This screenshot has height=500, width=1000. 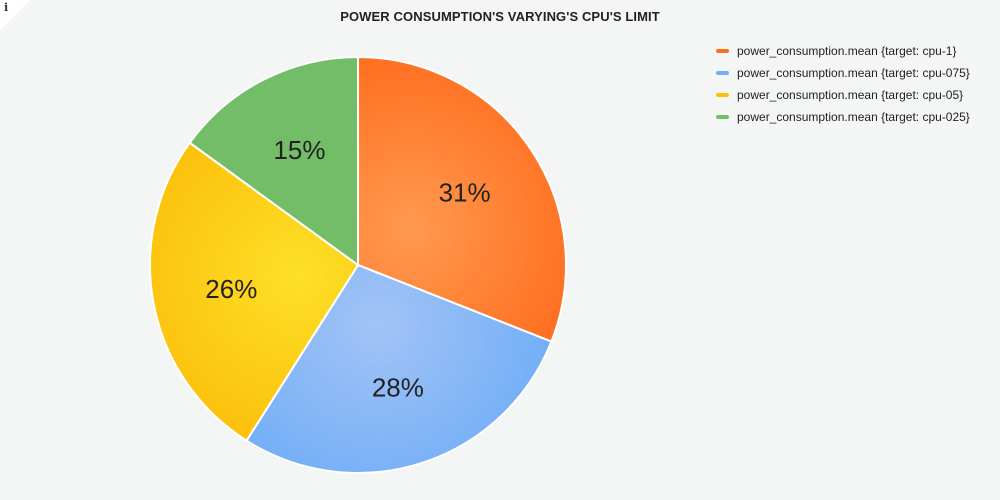 I want to click on info-icon: i, so click(x=6, y=7).